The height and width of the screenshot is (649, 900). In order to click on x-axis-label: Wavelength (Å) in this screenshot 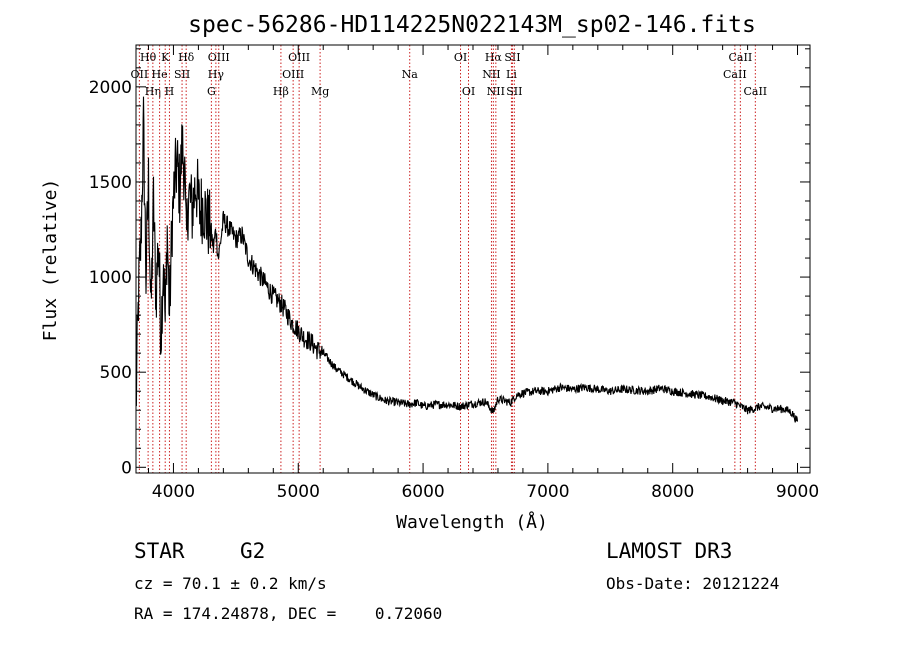, I will do `click(472, 522)`.